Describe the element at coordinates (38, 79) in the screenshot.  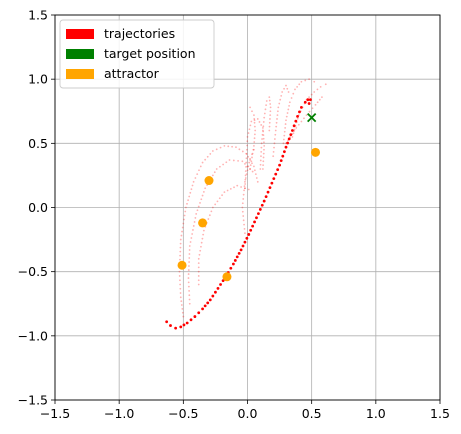
I see `y-tick-label: 1.0` at that location.